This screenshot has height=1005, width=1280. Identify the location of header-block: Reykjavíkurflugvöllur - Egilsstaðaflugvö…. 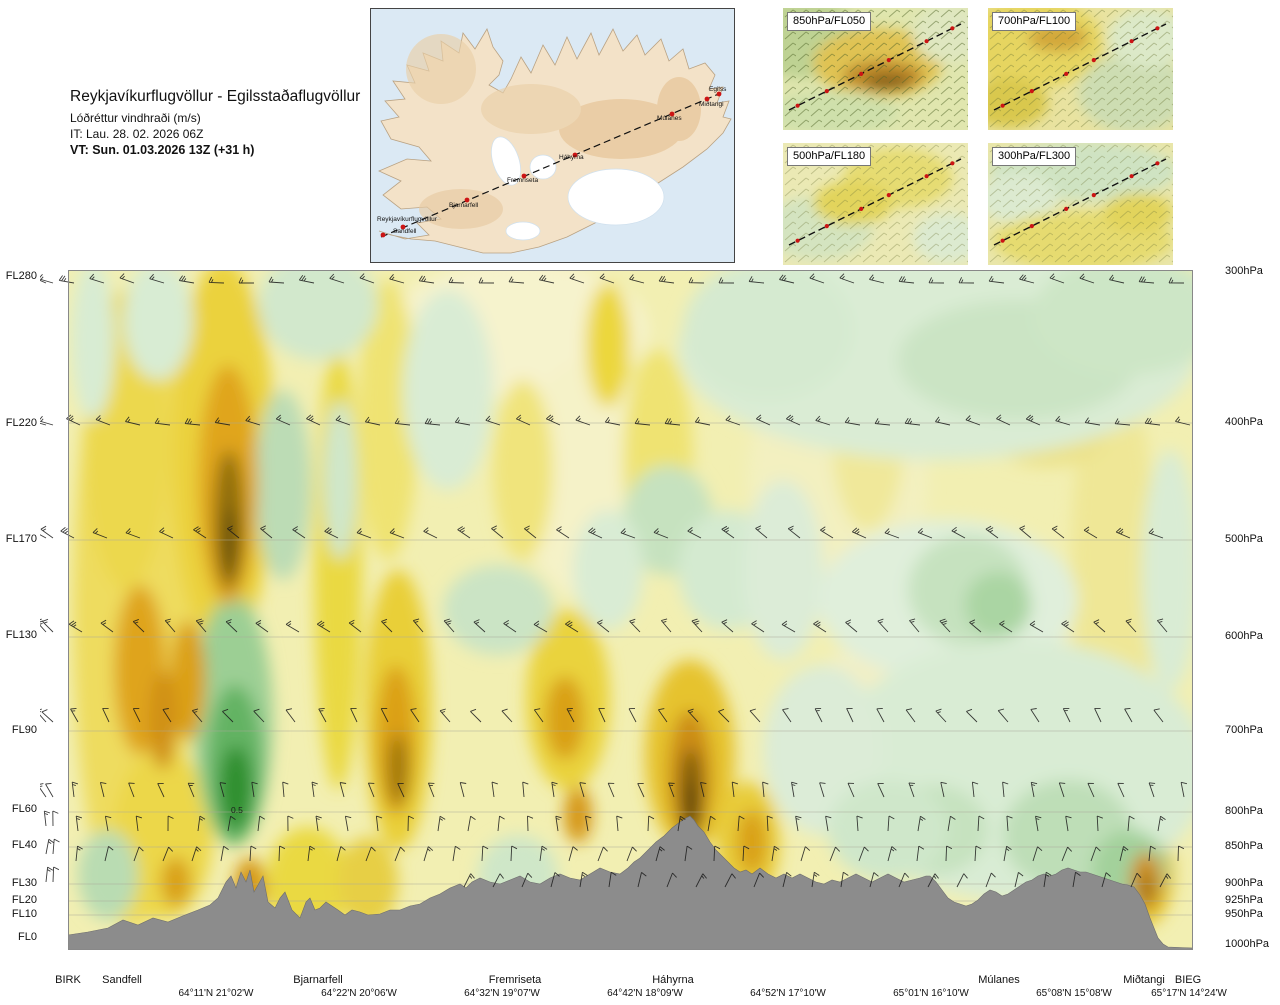
(215, 123).